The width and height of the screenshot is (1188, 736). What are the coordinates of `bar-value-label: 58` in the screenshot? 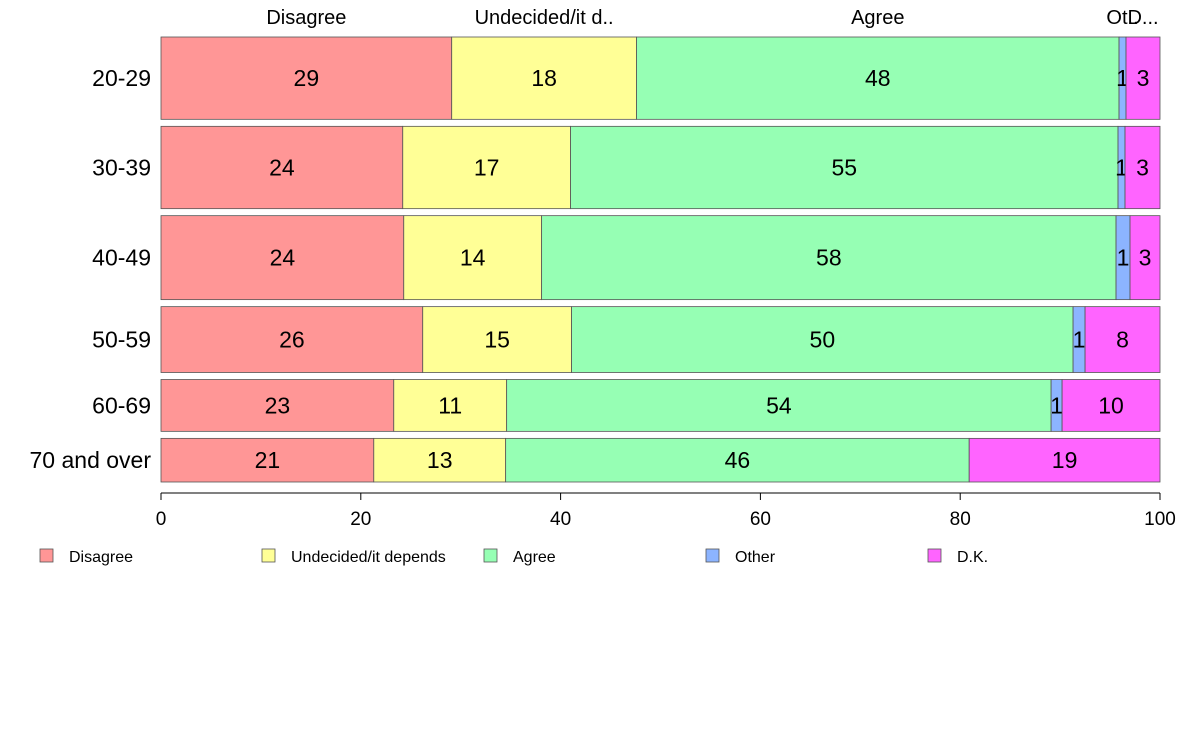 It's located at (829, 258).